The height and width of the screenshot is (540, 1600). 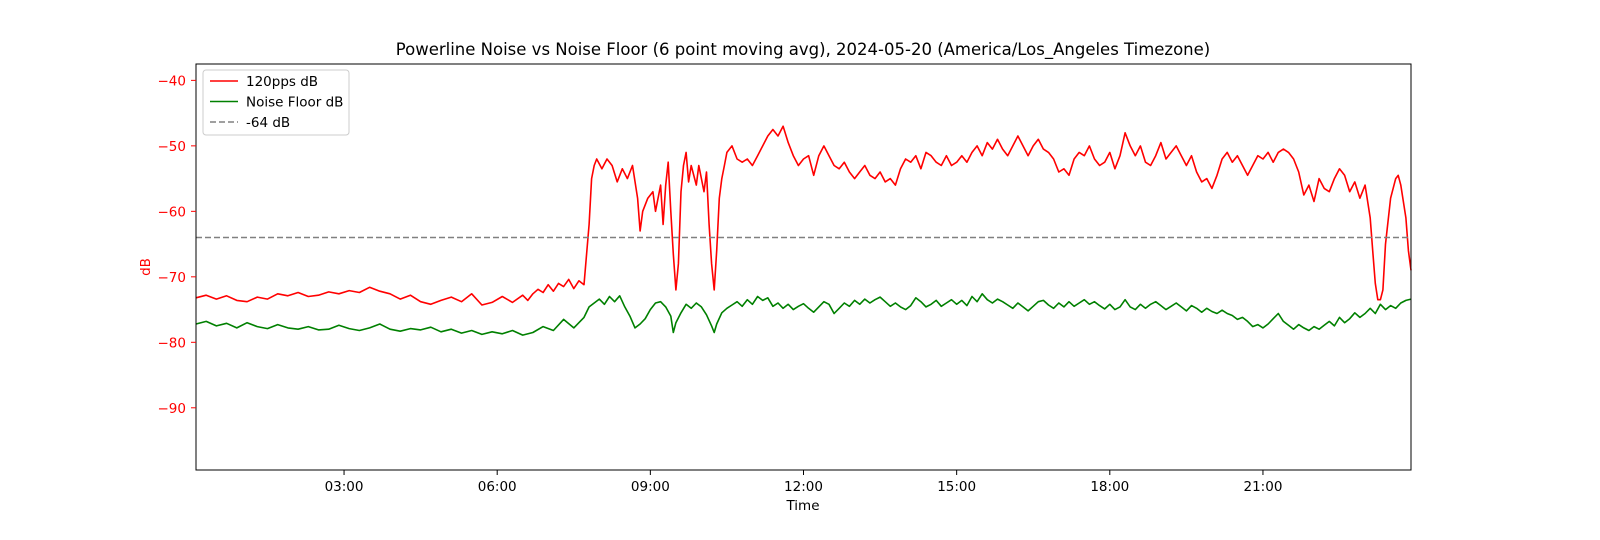 What do you see at coordinates (172, 409) in the screenshot?
I see `y-tick-label-5: −90` at bounding box center [172, 409].